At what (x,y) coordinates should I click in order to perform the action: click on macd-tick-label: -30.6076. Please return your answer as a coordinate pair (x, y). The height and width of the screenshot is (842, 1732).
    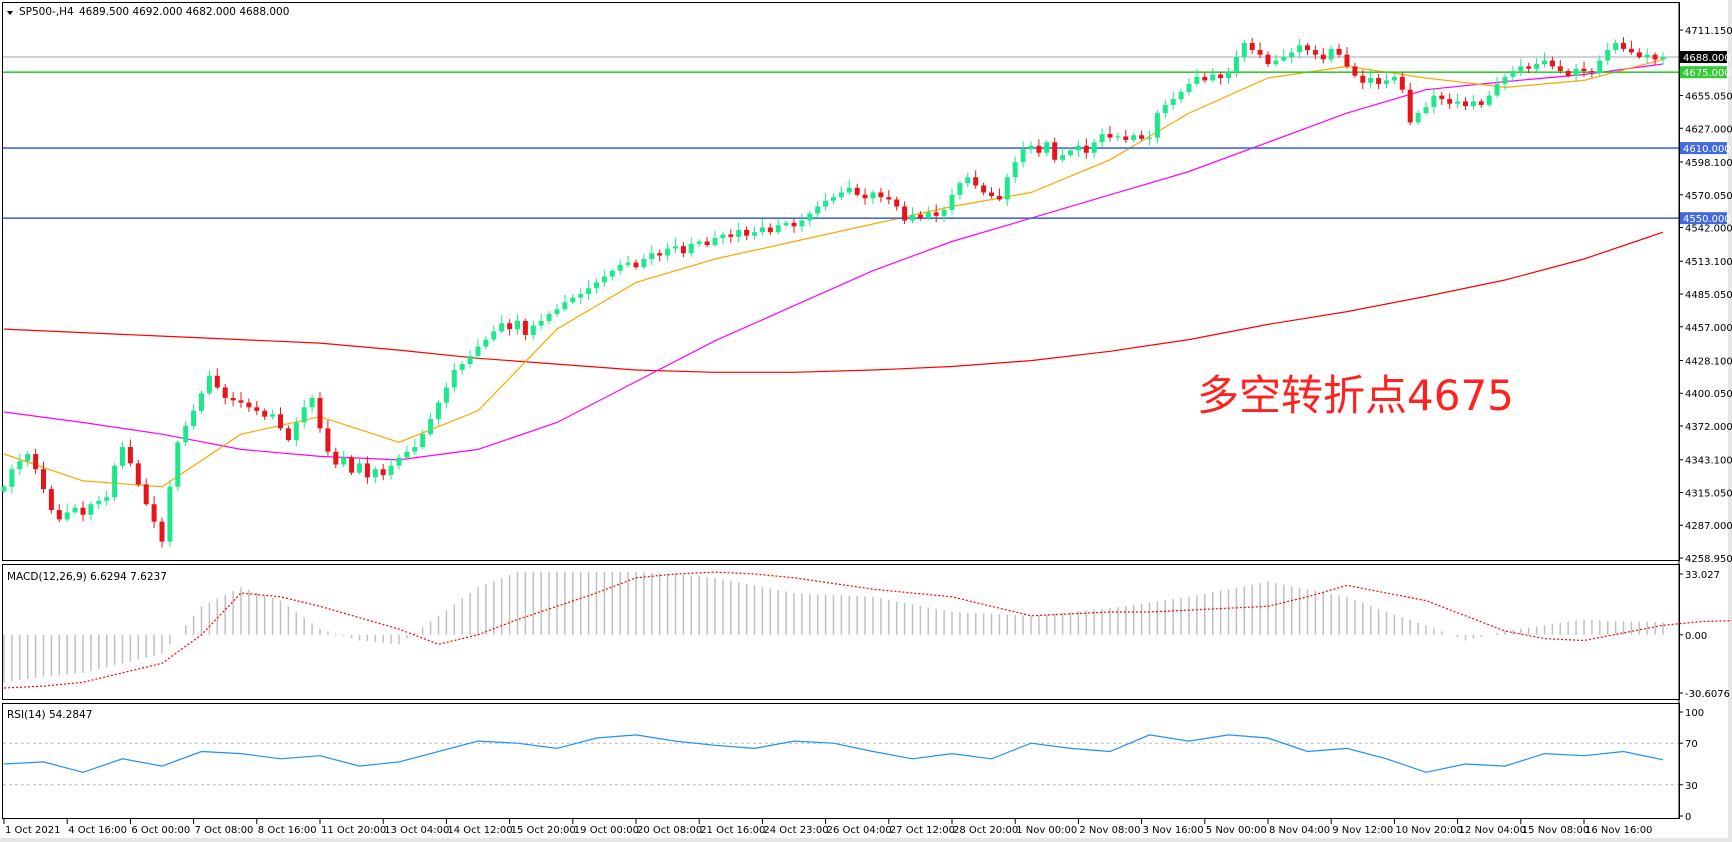
    Looking at the image, I should click on (1707, 694).